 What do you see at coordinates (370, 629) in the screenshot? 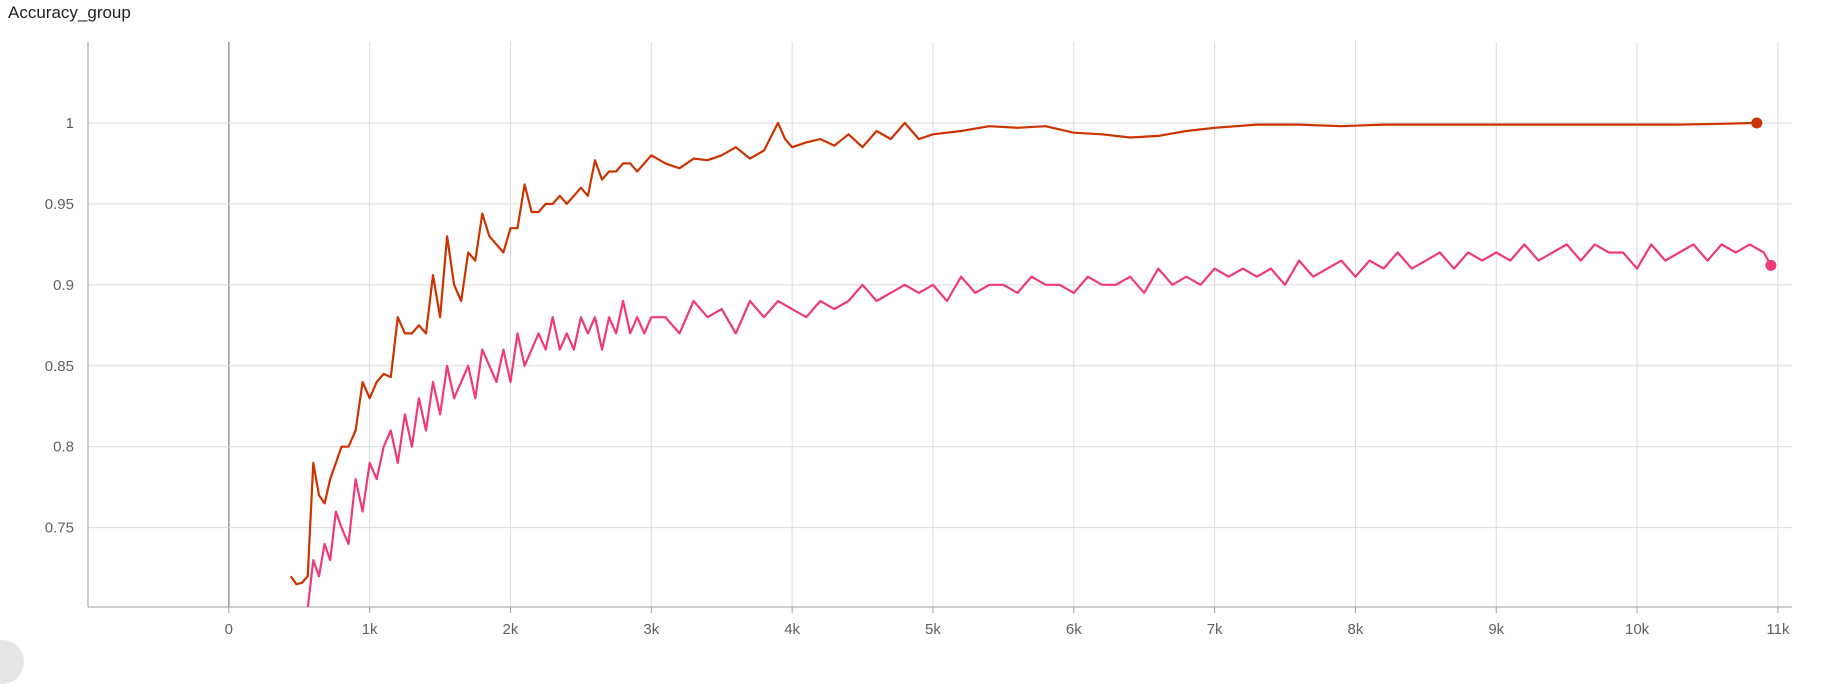
I see `x-tick-label: 1k` at bounding box center [370, 629].